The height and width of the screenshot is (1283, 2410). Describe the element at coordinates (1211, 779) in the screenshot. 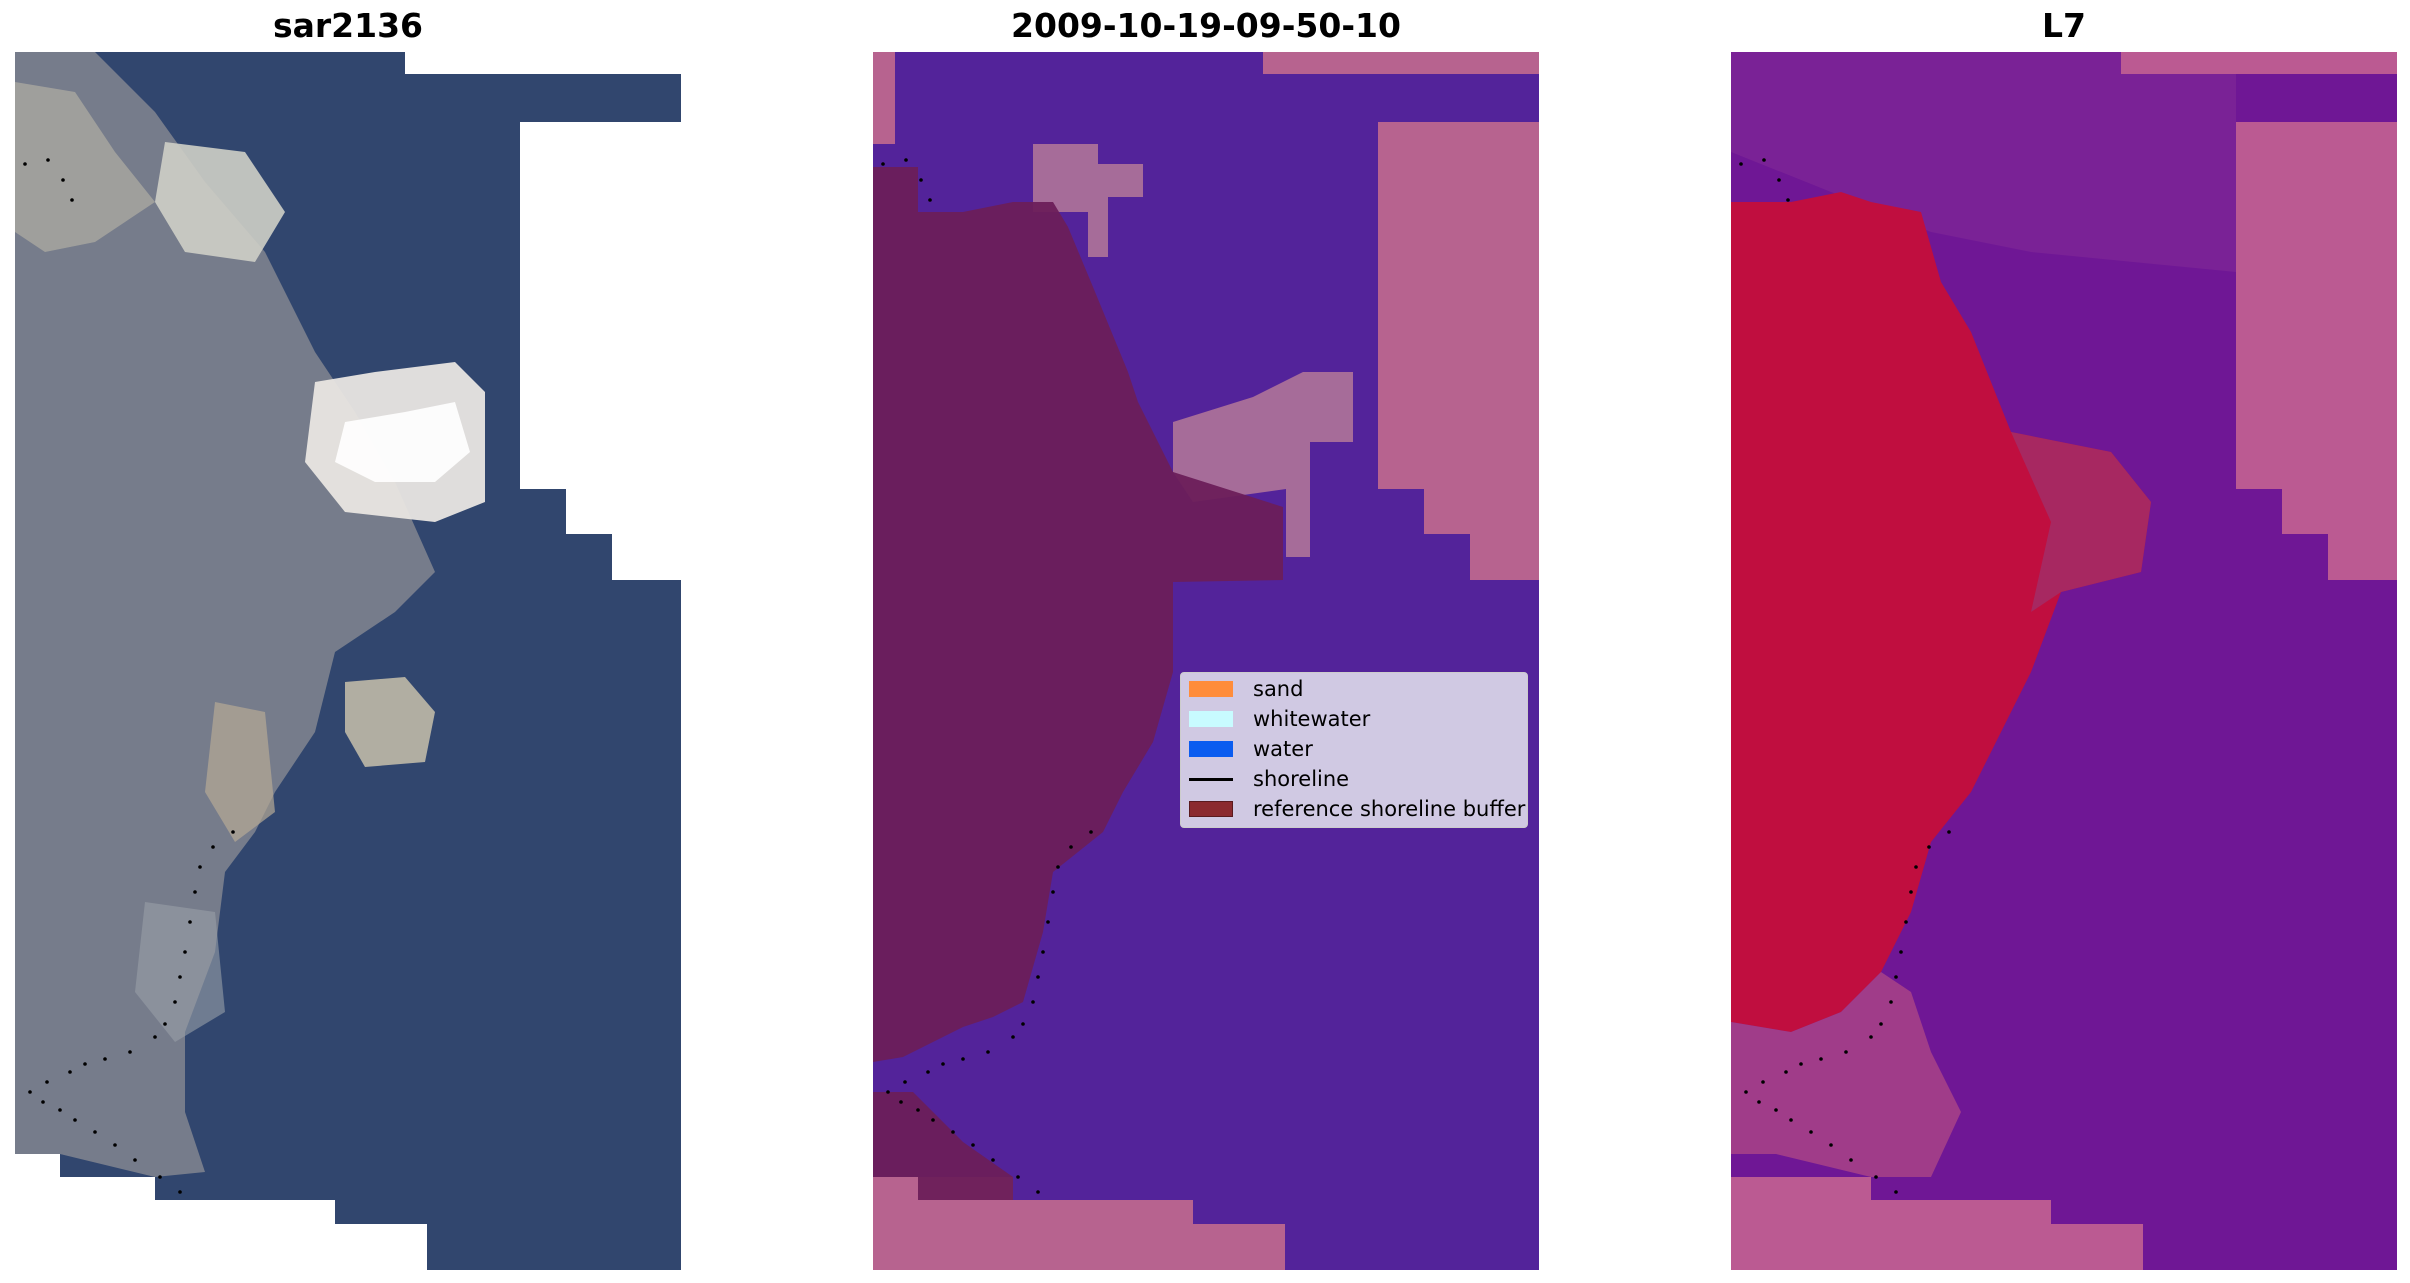

I see `shoreline-line-icon` at that location.